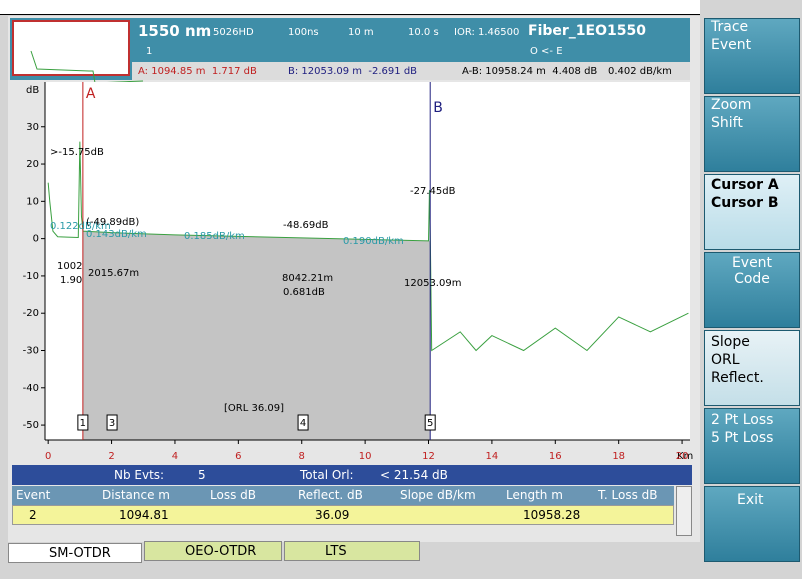 This screenshot has width=802, height=579. Describe the element at coordinates (144, 515) in the screenshot. I see `cell: 1094.81` at that location.